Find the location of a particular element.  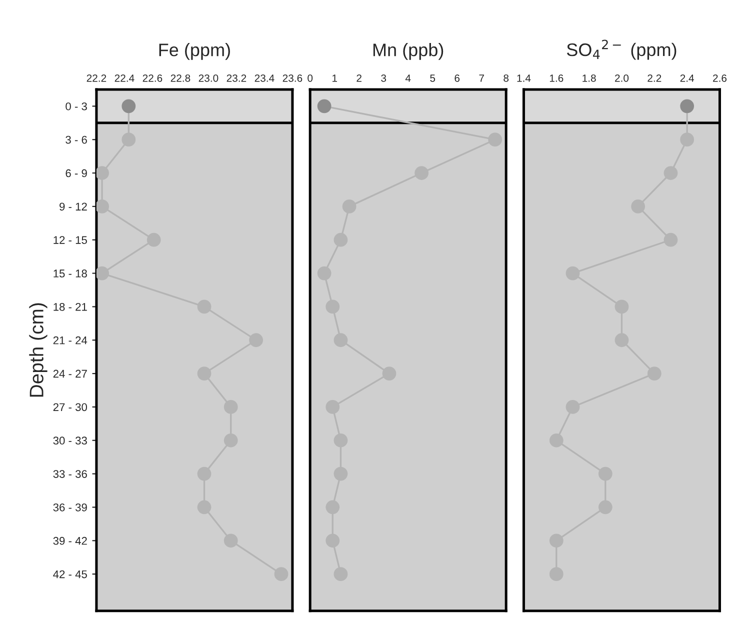

y-tick-label: 33 - 36 is located at coordinates (70, 474).